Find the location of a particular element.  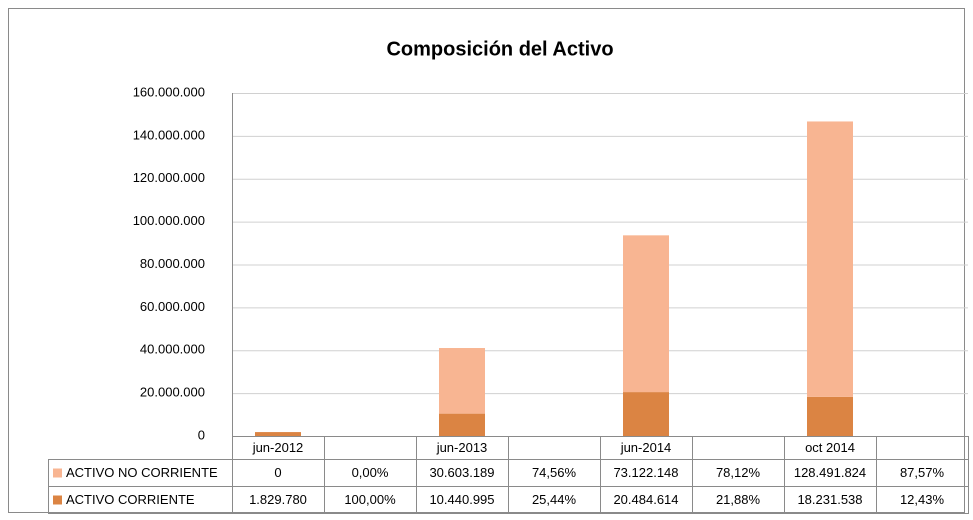

legend-label: ACTIVO CORRIENTE is located at coordinates (130, 499).